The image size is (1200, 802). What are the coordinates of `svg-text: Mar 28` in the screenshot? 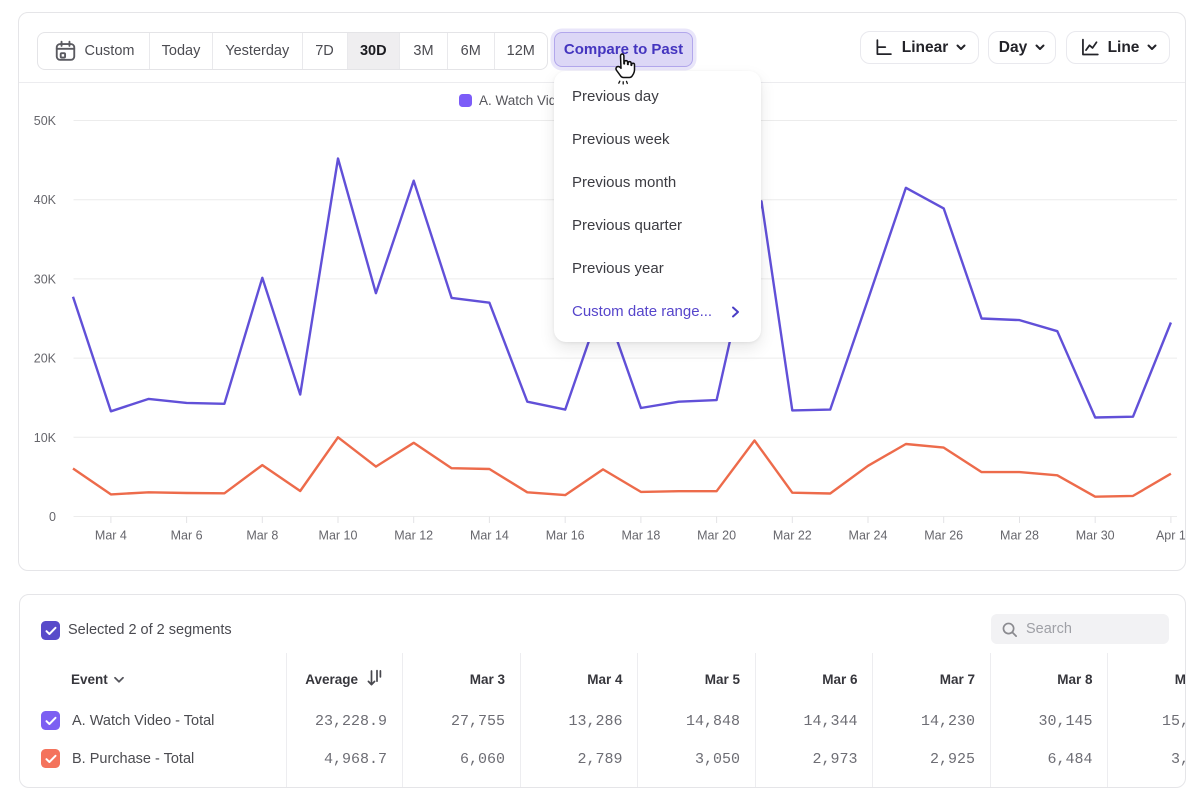 It's located at (1019, 536).